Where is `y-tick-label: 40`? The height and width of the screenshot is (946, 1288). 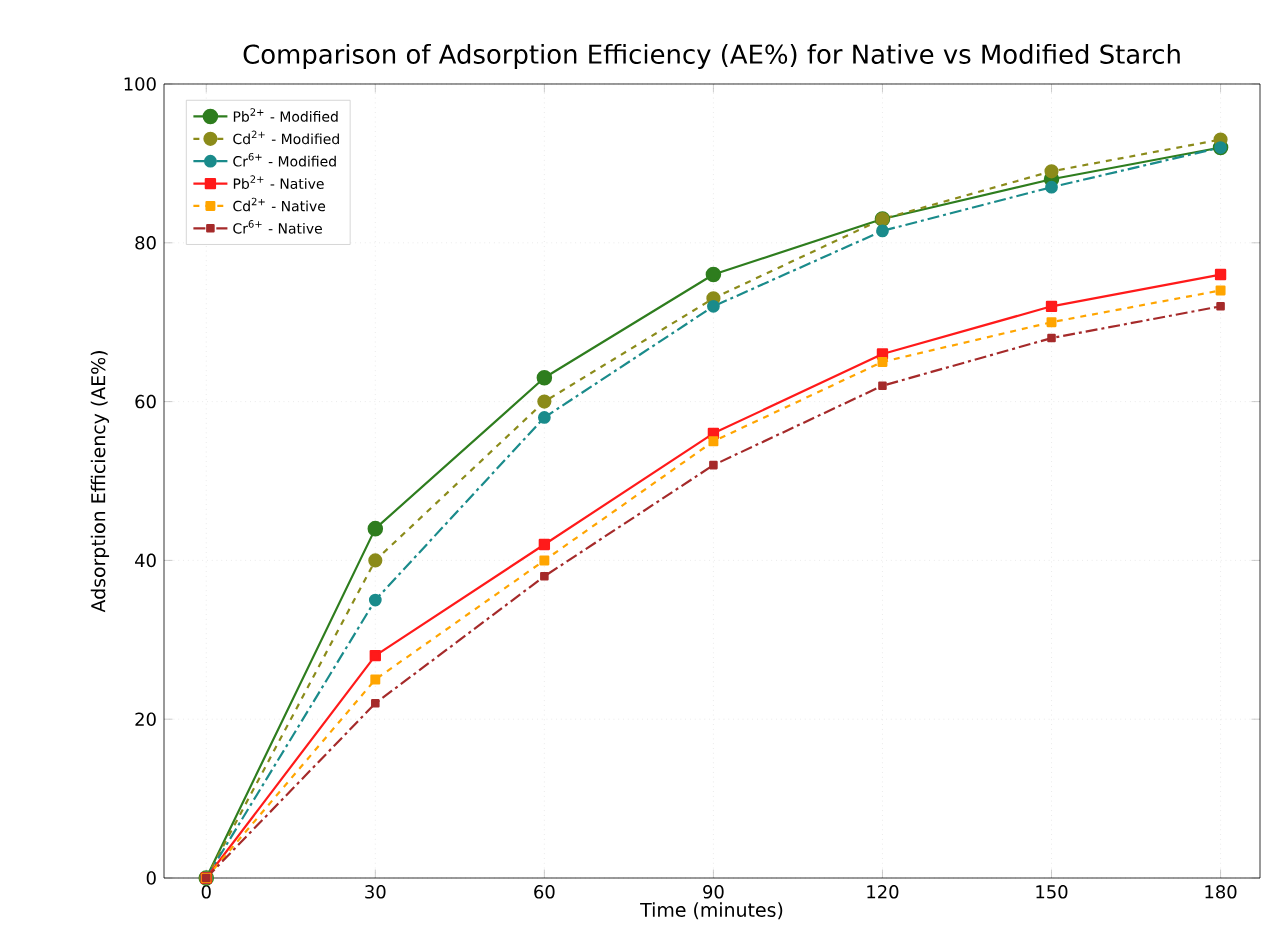 y-tick-label: 40 is located at coordinates (145, 560).